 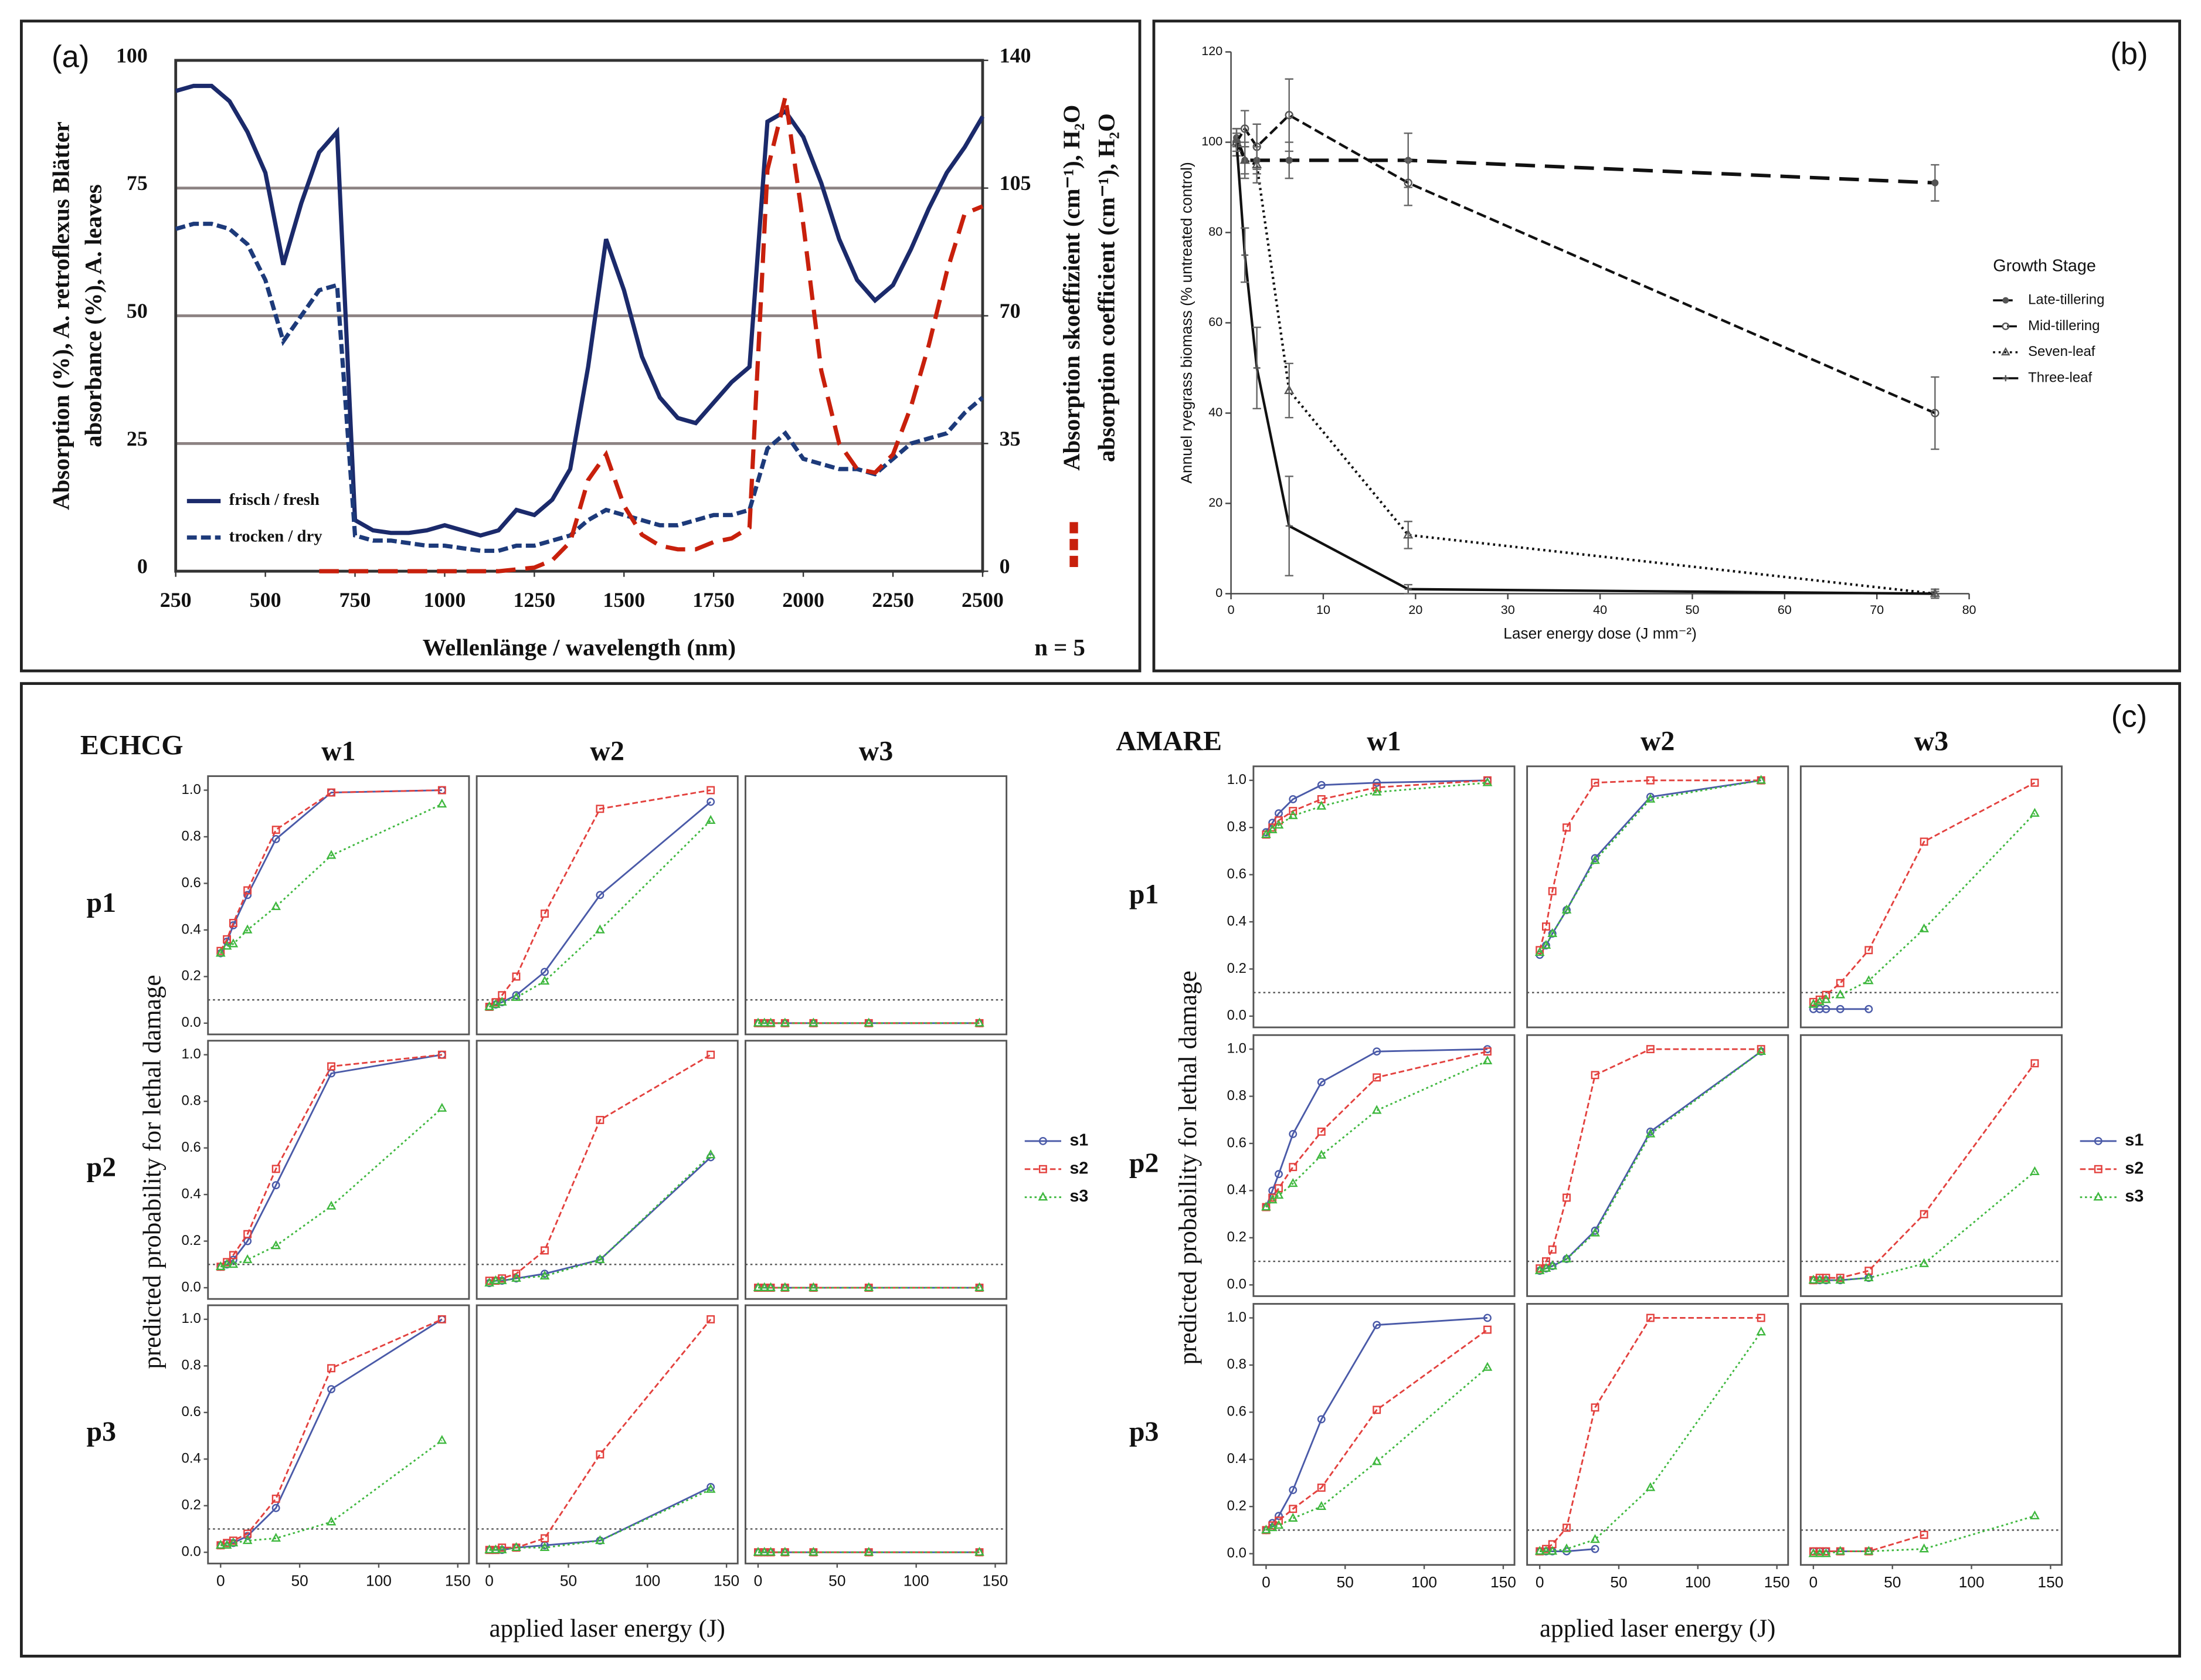 I want to click on panel-label: (b), so click(x=2129, y=54).